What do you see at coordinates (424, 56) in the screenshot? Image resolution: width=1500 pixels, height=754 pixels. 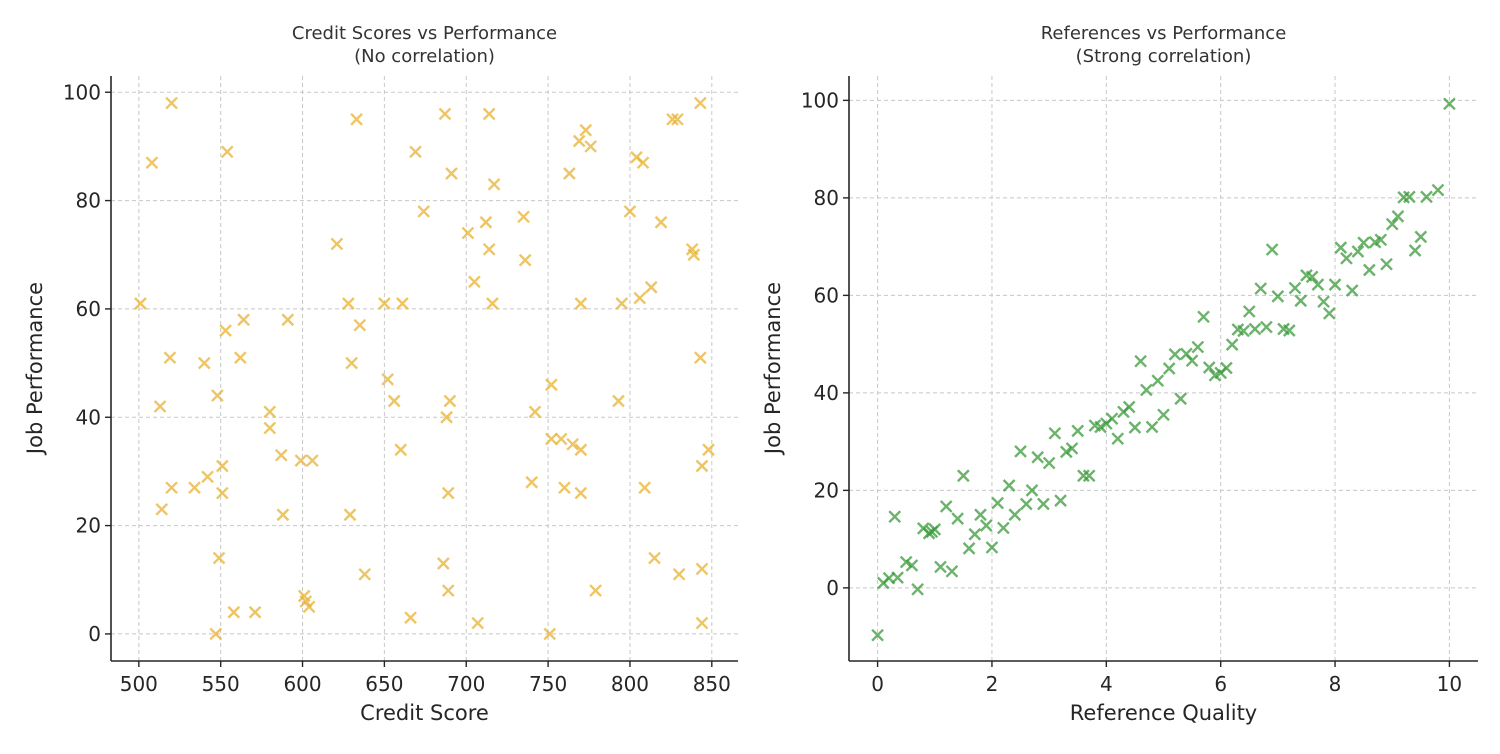 I see `chart-title-line2: (No correlation)` at bounding box center [424, 56].